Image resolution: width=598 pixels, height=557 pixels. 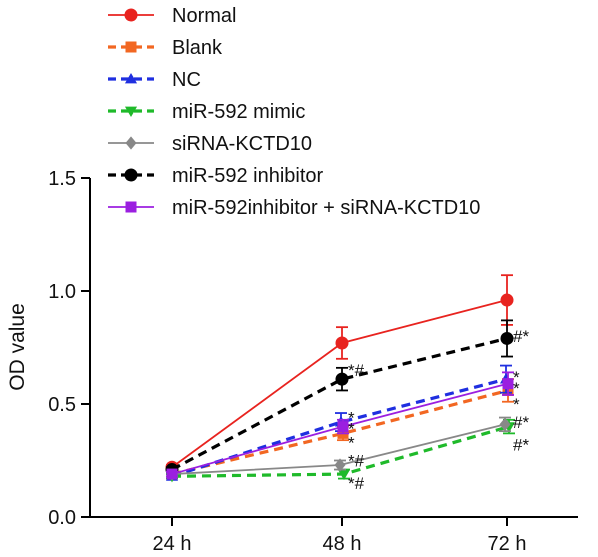 I want to click on legend-entry: Blank, so click(x=165, y=48).